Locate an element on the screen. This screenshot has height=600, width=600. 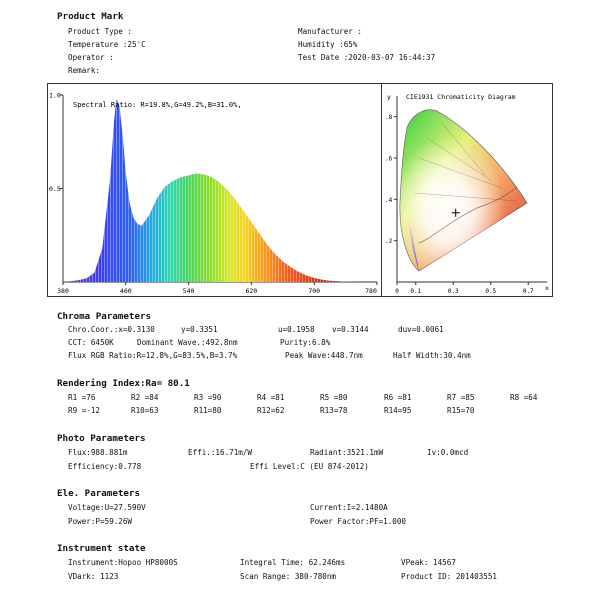
rendering-index-value: R2 =84 is located at coordinates (145, 397).